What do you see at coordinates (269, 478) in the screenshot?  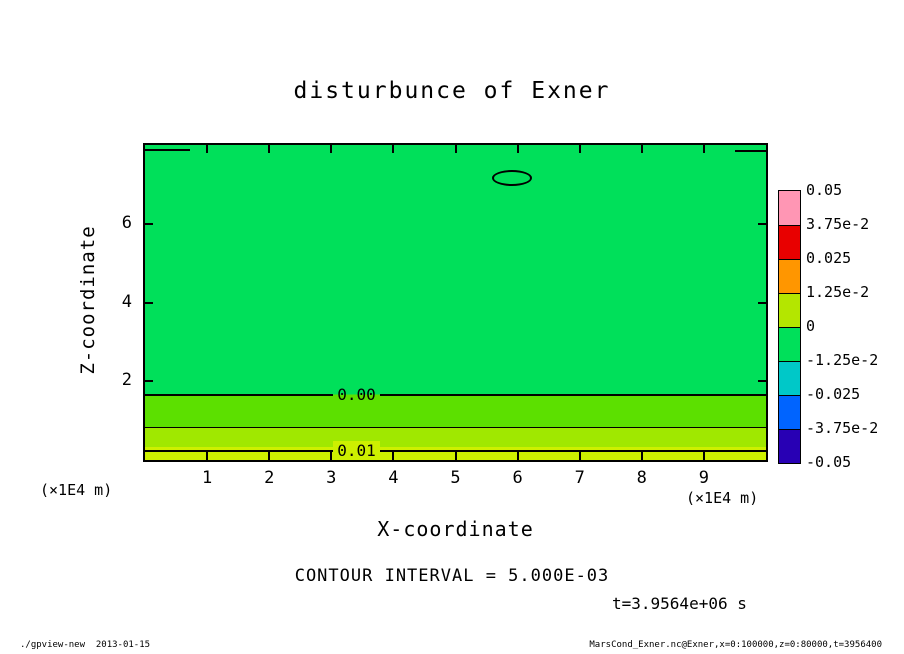 I see `x-tick-label: 2` at bounding box center [269, 478].